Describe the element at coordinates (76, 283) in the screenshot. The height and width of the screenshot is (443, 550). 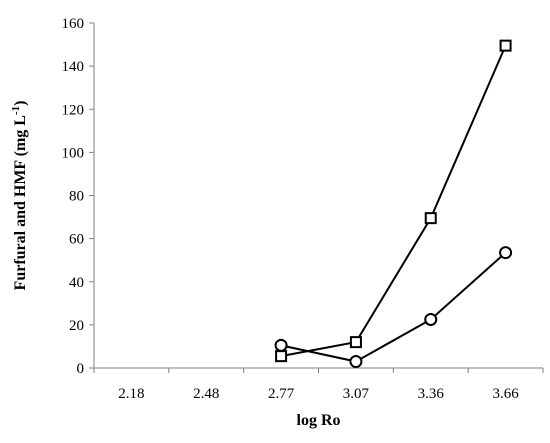
I see `y-tick-label: 40` at that location.